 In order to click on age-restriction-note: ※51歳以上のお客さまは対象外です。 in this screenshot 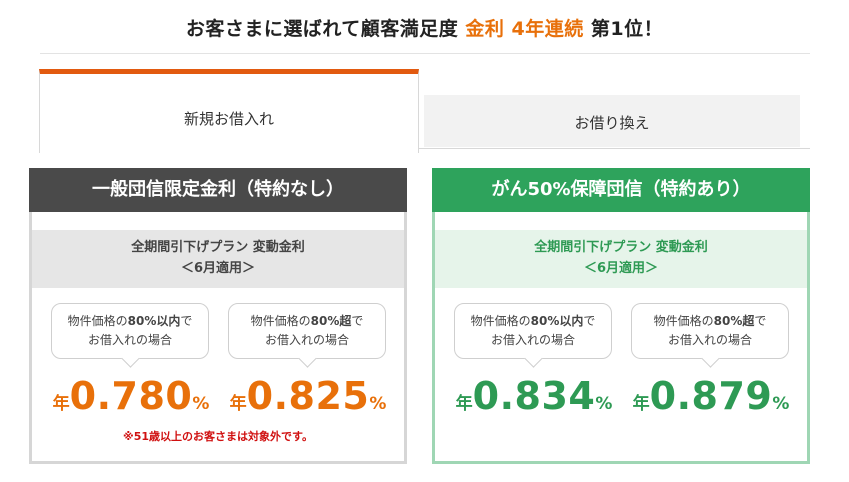, I will do `click(218, 436)`.